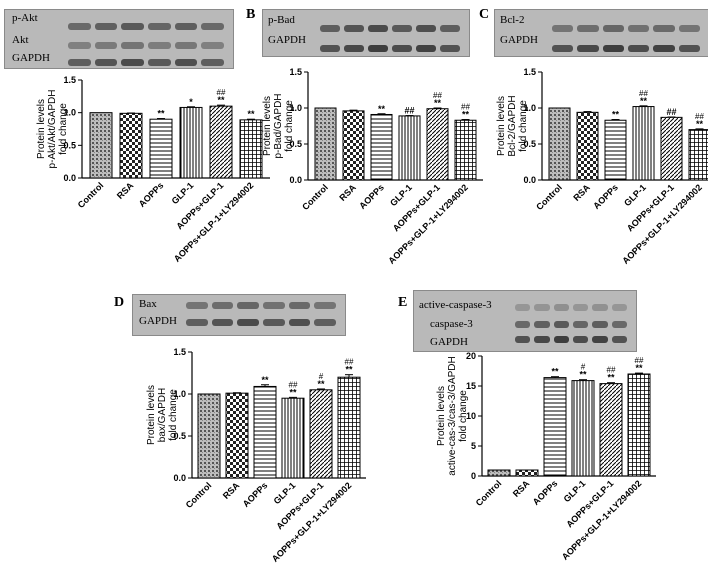 Image resolution: width=708 pixels, height=579 pixels. Describe the element at coordinates (452, 415) in the screenshot. I see `y-axis-label: active-cas-3/cas-3/GAPDH` at that location.